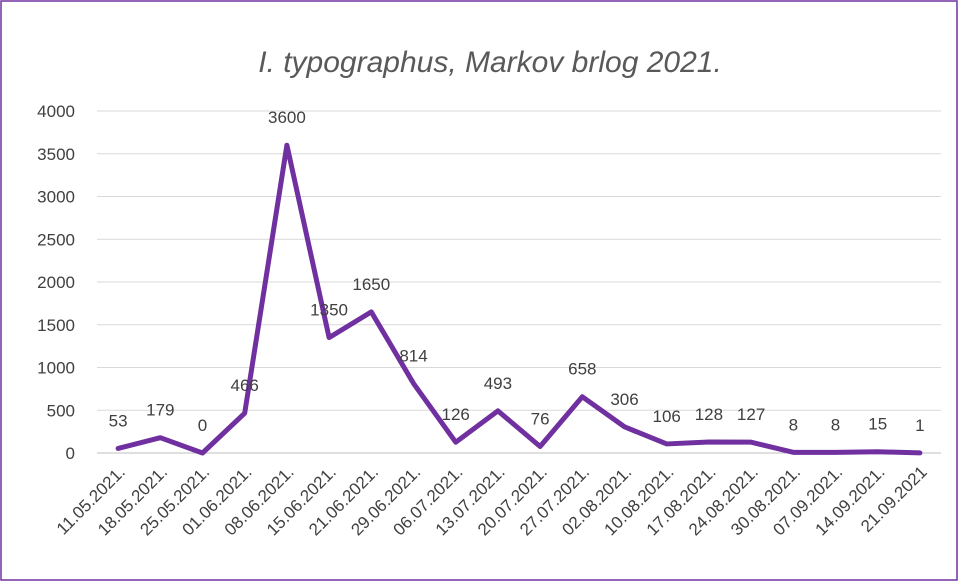 The width and height of the screenshot is (958, 581). What do you see at coordinates (56, 239) in the screenshot?
I see `y-tick-label: 2500` at bounding box center [56, 239].